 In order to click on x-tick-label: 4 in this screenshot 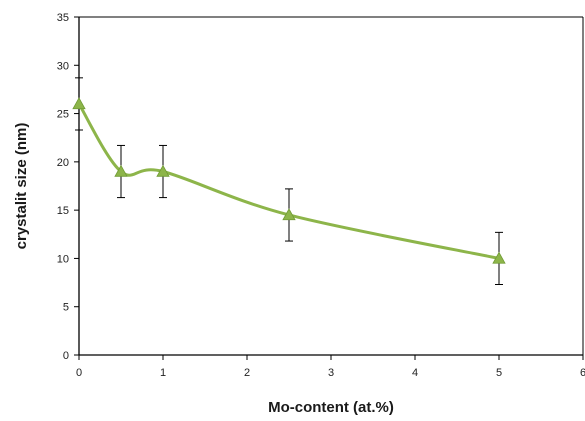, I will do `click(415, 373)`.